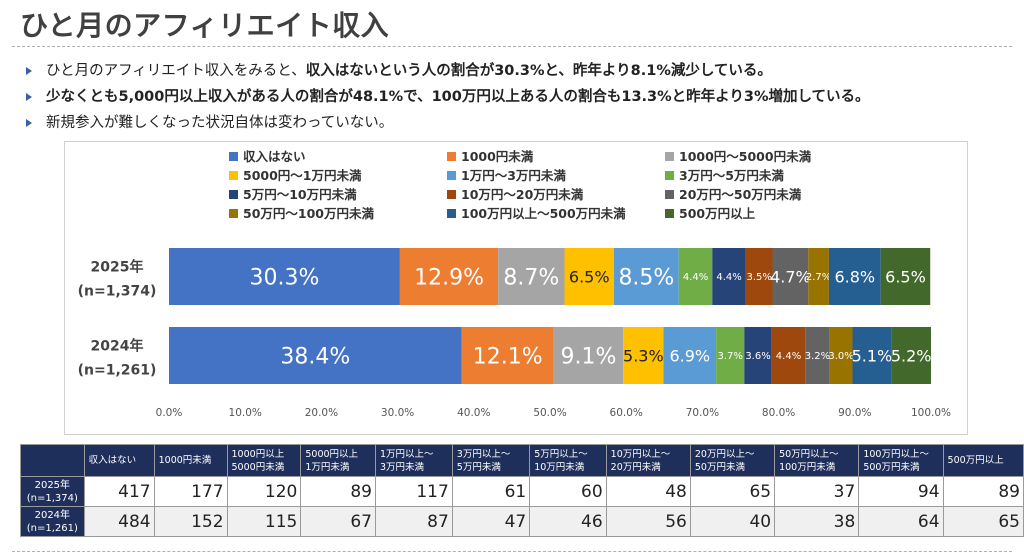  I want to click on data-label: 30.3%, so click(284, 277).